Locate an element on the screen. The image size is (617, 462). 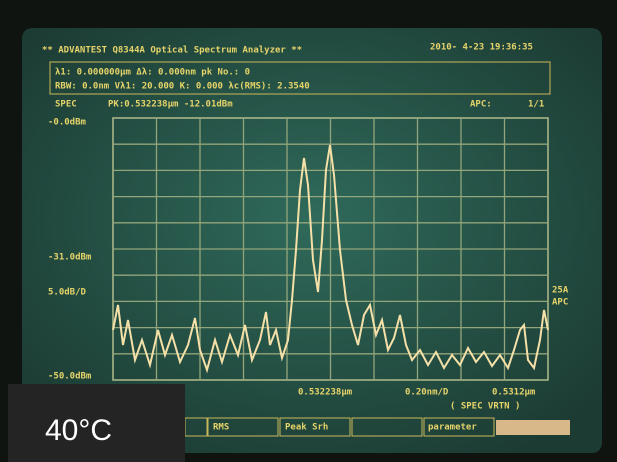
axis-label: -31.0dBm is located at coordinates (70, 258).